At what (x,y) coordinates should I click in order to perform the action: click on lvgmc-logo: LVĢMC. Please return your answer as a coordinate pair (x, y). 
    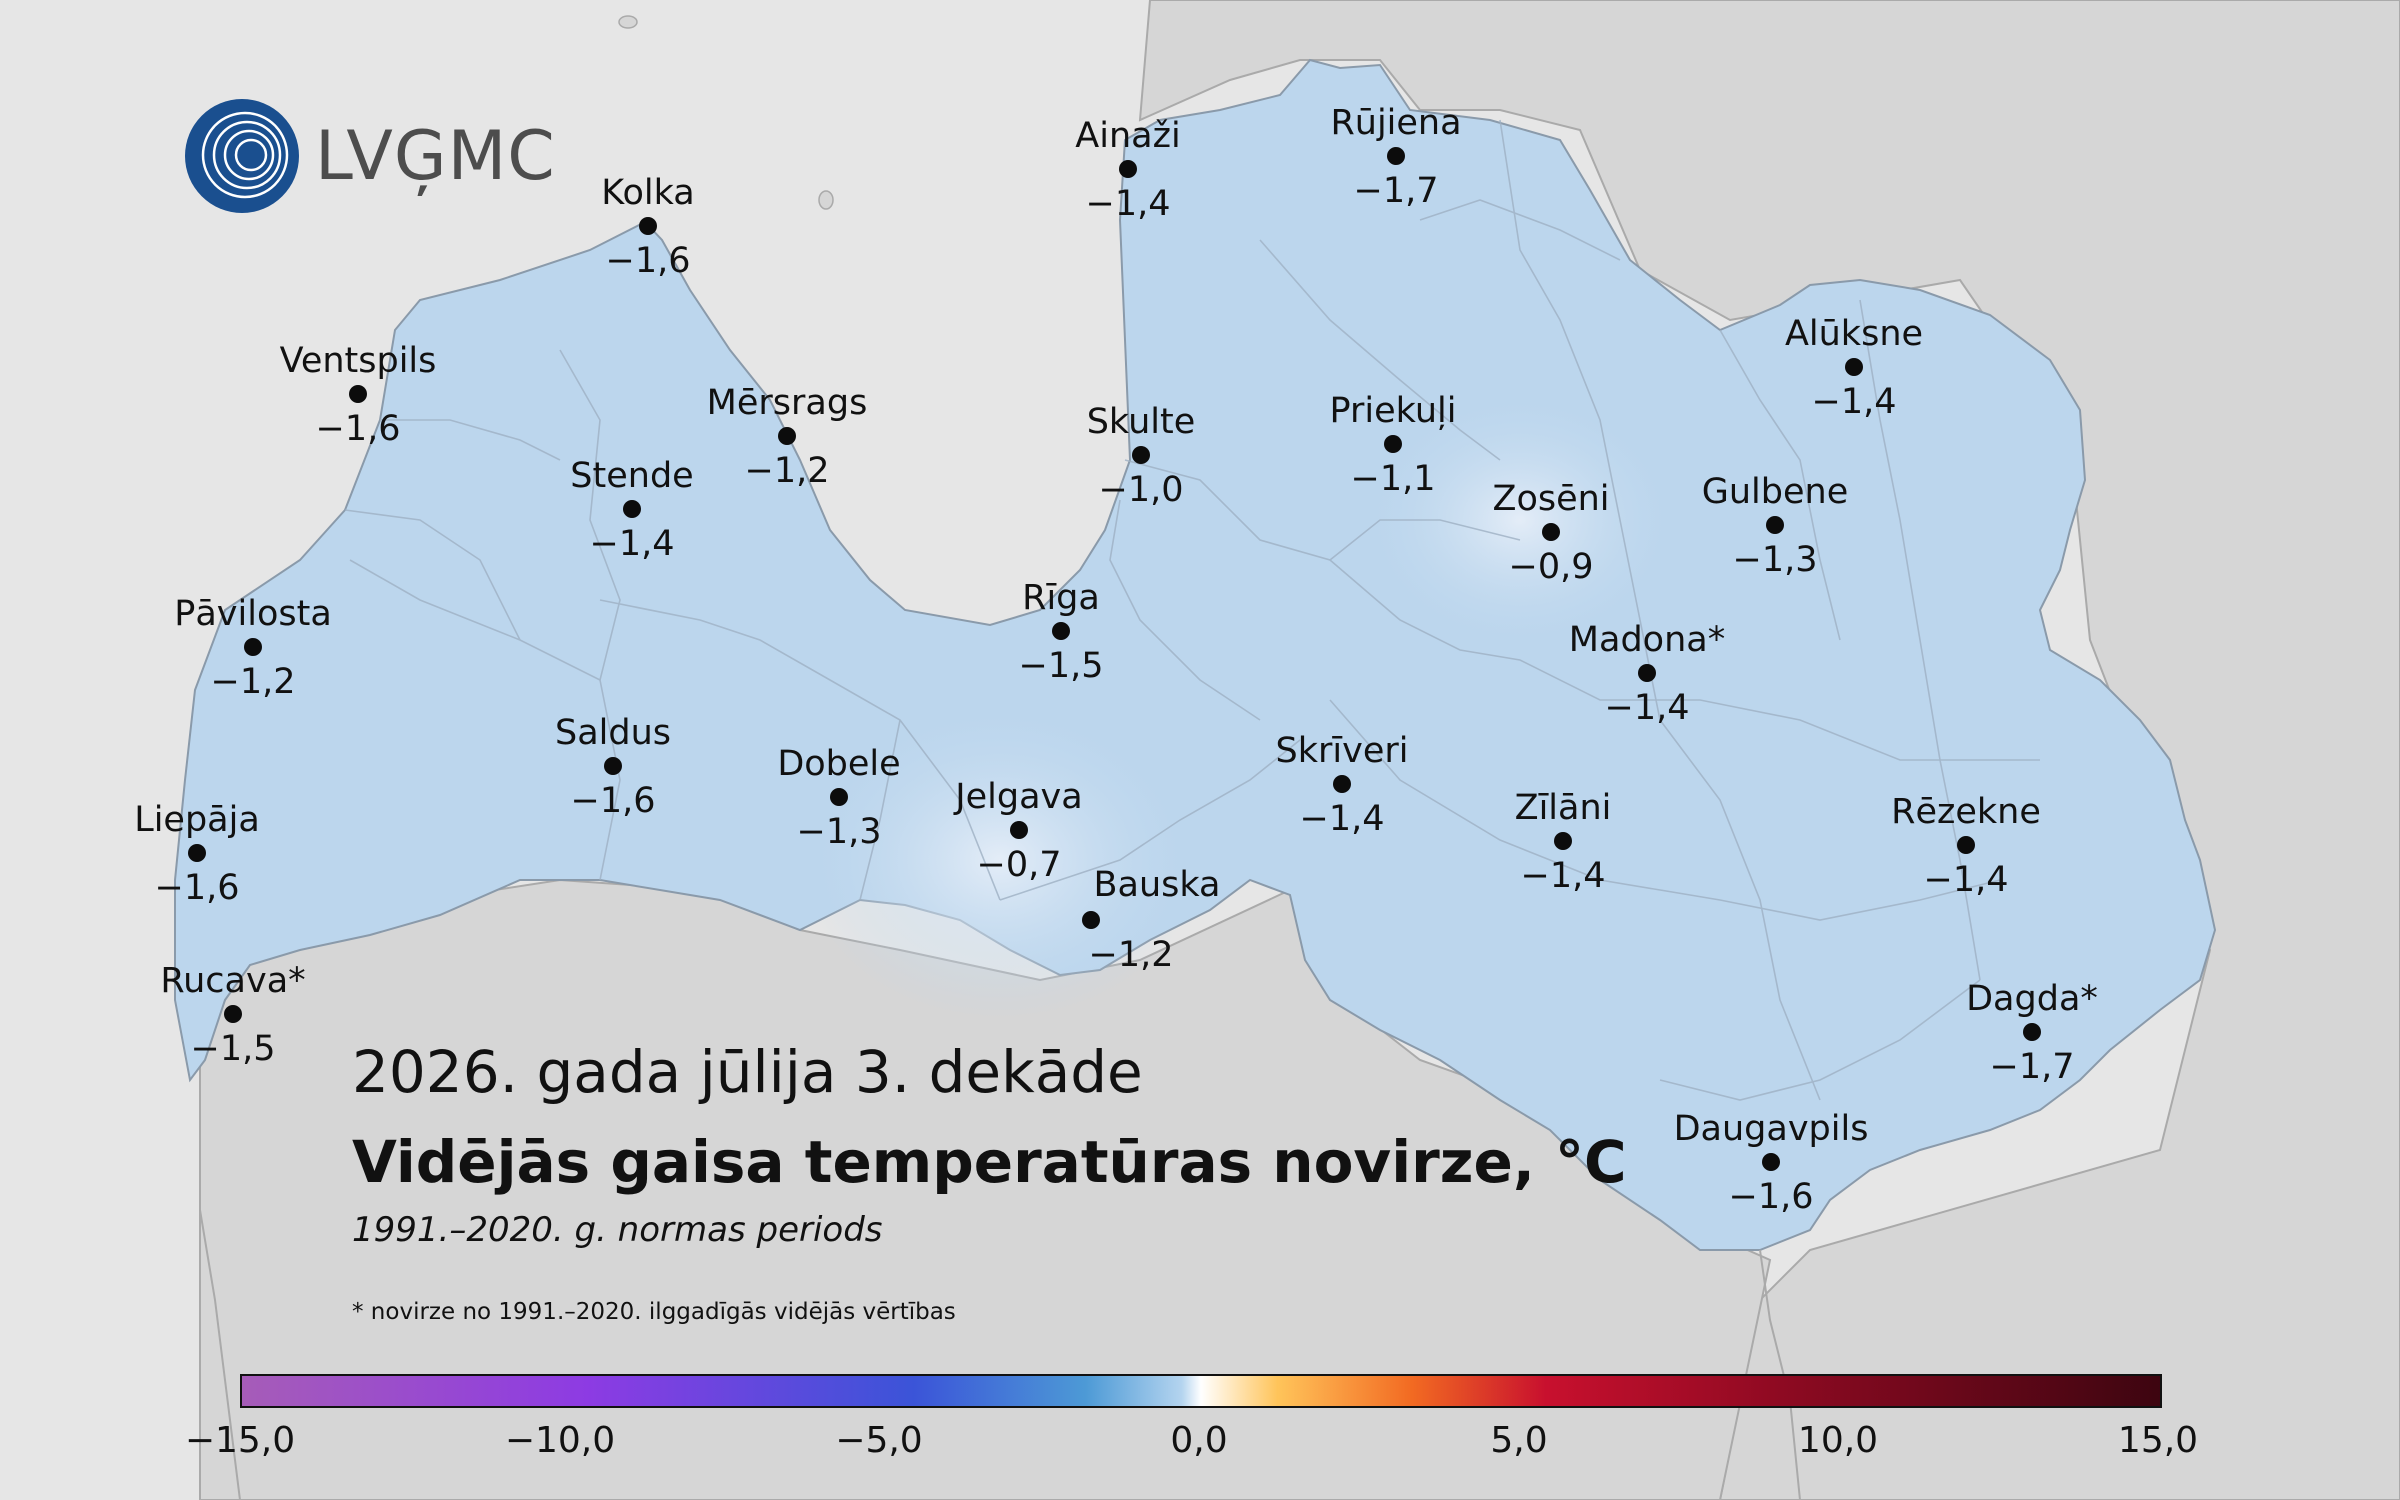
    Looking at the image, I should click on (369, 156).